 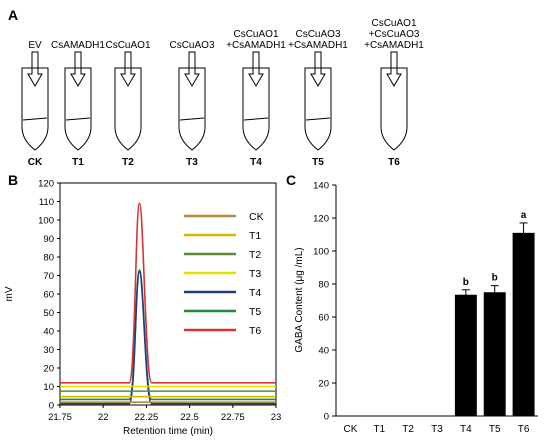 What do you see at coordinates (168, 431) in the screenshot?
I see `chart-b-xlabel: Retention time (min)` at bounding box center [168, 431].